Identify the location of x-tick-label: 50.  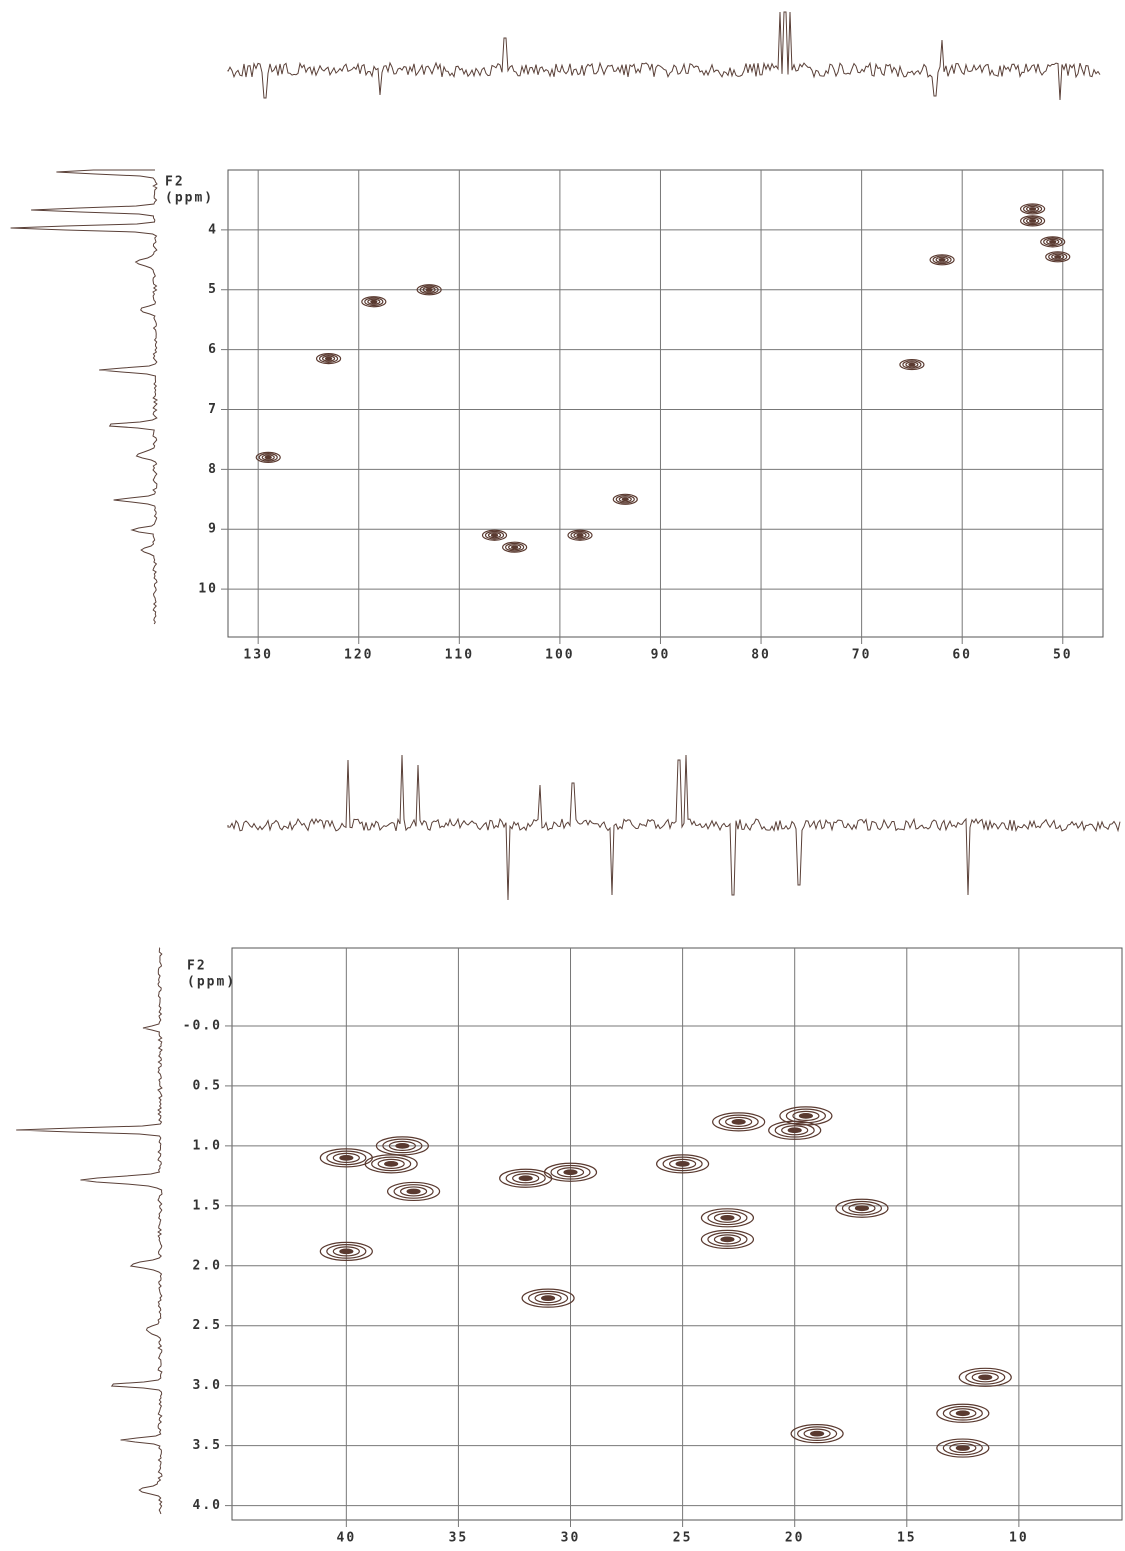
(1063, 655).